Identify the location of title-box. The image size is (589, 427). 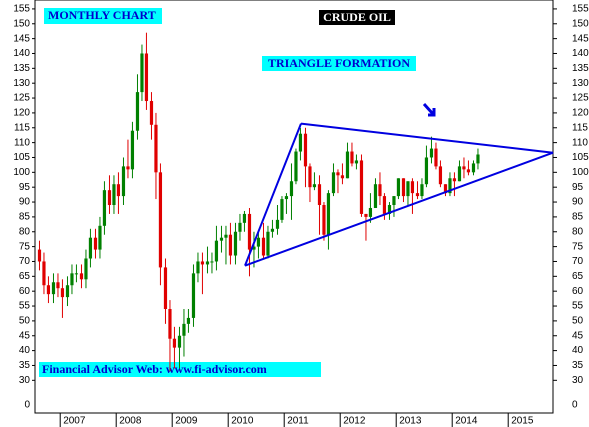
(357, 17).